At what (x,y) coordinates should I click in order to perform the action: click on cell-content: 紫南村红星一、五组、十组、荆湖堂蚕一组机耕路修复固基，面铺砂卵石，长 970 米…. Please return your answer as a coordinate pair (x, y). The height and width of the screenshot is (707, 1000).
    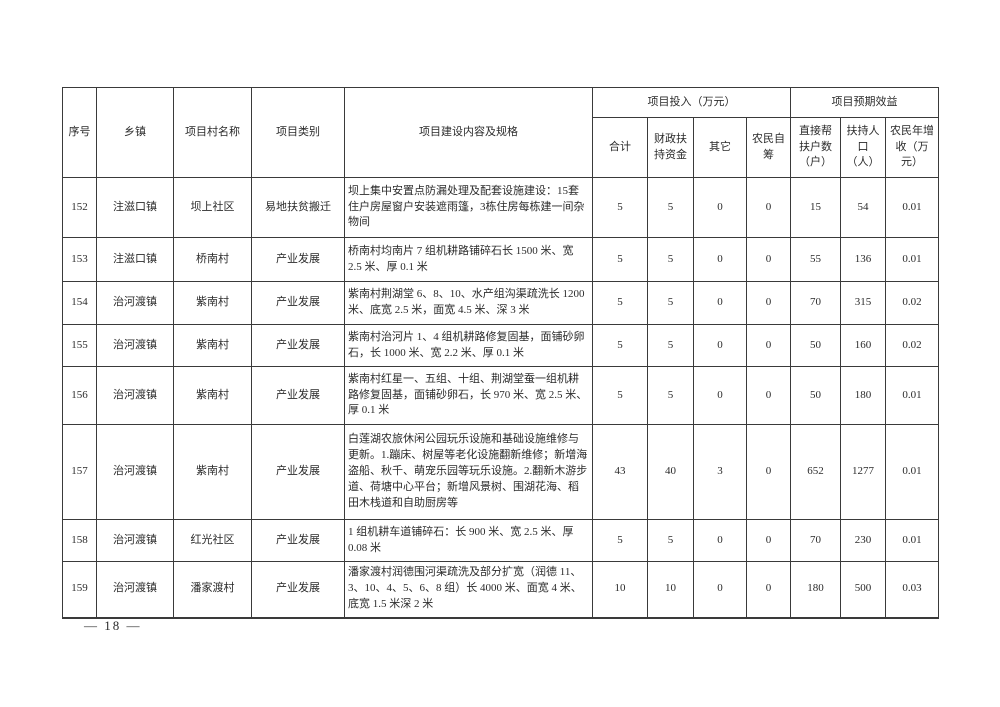
    Looking at the image, I should click on (468, 395).